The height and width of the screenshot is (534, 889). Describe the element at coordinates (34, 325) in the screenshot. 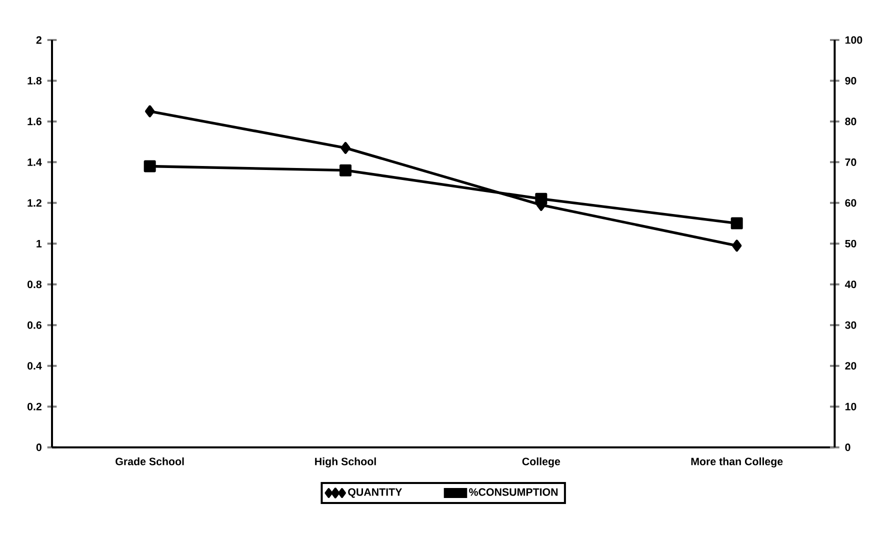

I see `y-tick-label: 0.6` at that location.